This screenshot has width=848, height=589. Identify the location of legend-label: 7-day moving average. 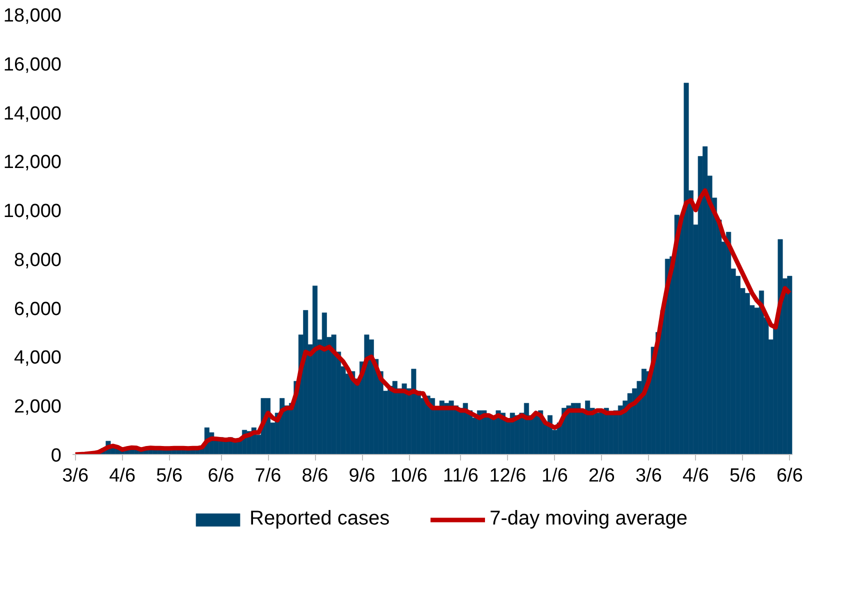
(589, 519).